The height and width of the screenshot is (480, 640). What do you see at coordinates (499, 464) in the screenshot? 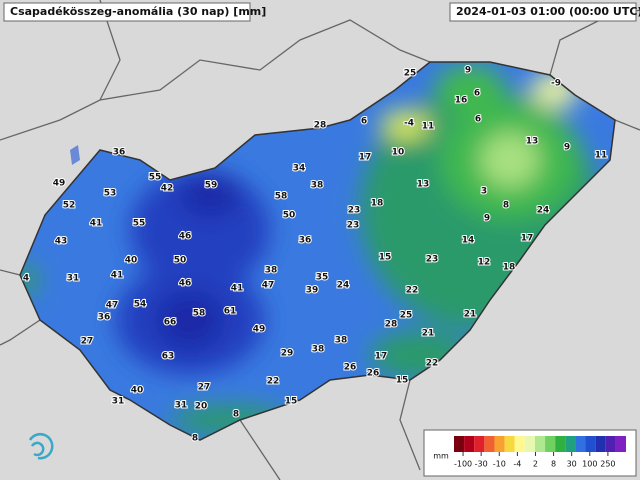
I see `legend-label: -10` at bounding box center [499, 464].